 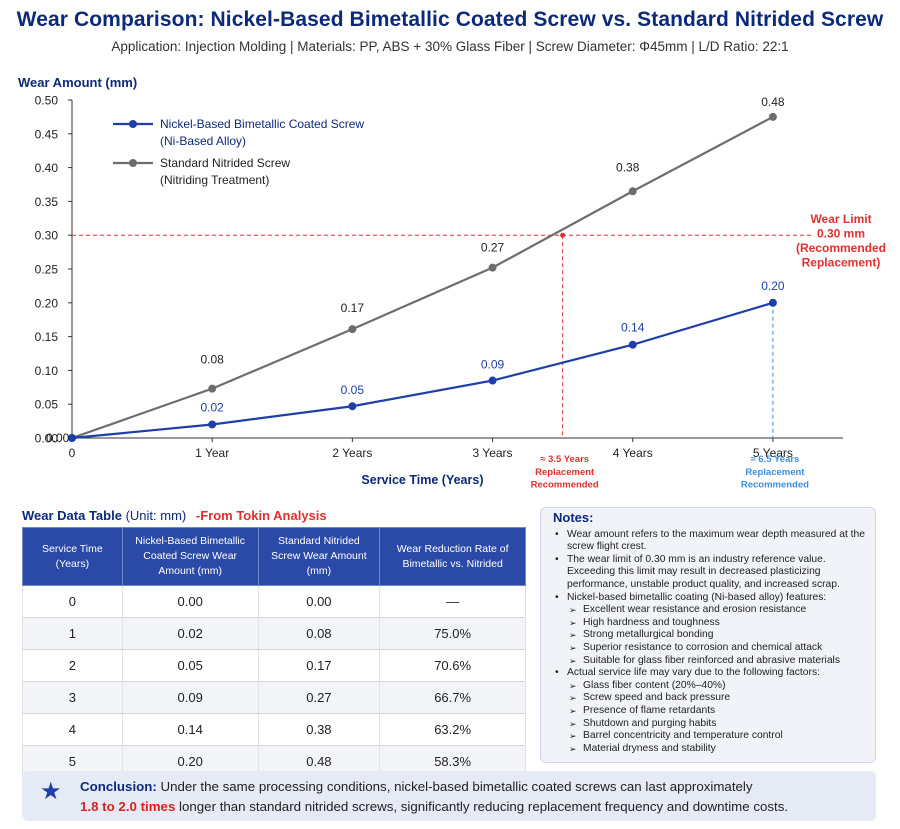 What do you see at coordinates (128, 806) in the screenshot?
I see `conclusion-highlight: 1.8 to 2.0 times` at bounding box center [128, 806].